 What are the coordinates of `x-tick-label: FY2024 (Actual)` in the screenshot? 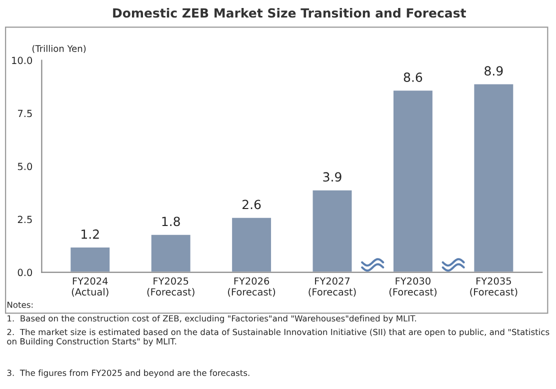 It's located at (90, 287).